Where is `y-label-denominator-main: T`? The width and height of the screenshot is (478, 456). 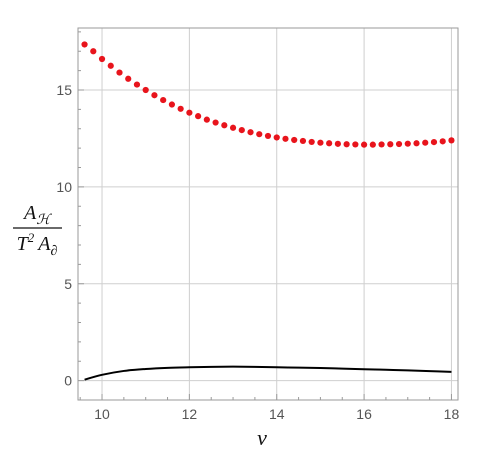
y-label-denominator-main: T is located at coordinates (23, 244).